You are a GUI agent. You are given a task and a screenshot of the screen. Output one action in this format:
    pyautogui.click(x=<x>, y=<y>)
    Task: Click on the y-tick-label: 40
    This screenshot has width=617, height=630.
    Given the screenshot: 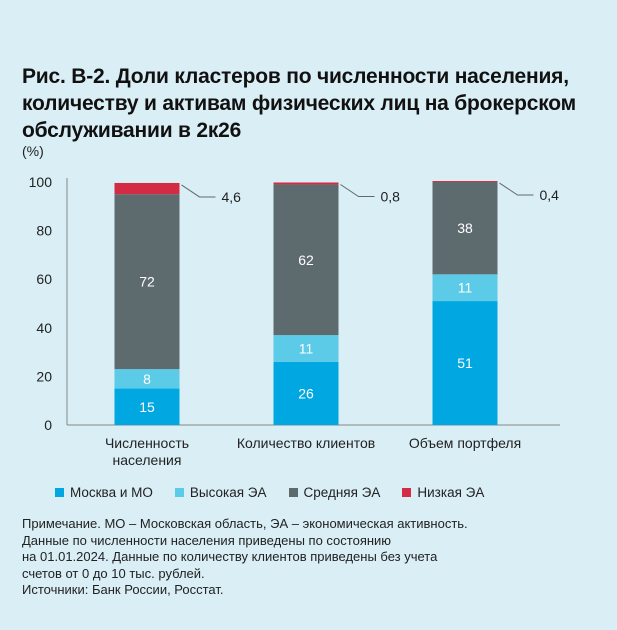 What is the action you would take?
    pyautogui.click(x=44, y=328)
    